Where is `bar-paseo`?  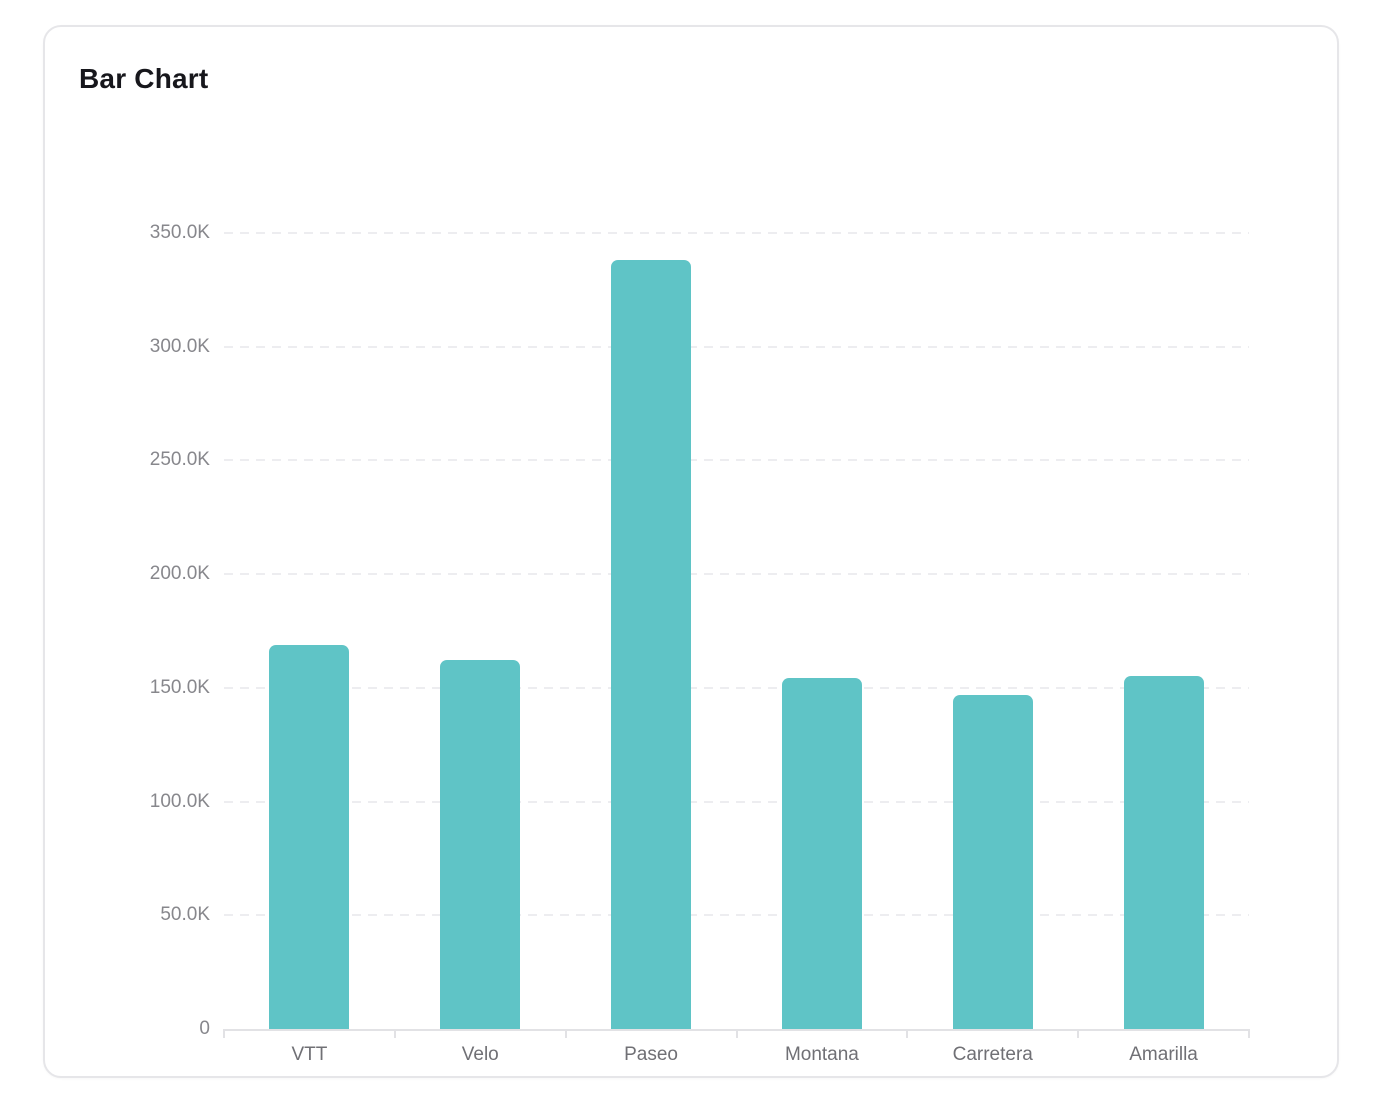 bar-paseo is located at coordinates (651, 644).